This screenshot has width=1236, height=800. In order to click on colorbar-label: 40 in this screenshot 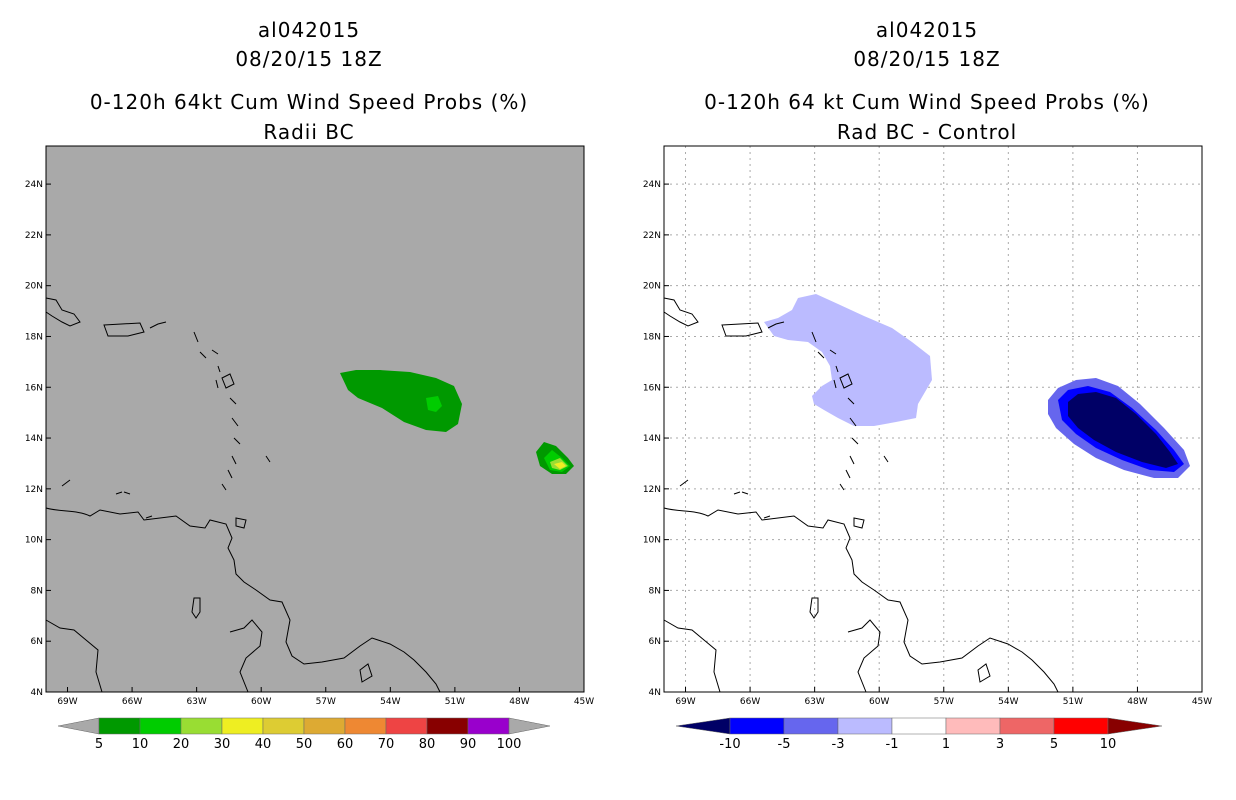, I will do `click(263, 744)`.